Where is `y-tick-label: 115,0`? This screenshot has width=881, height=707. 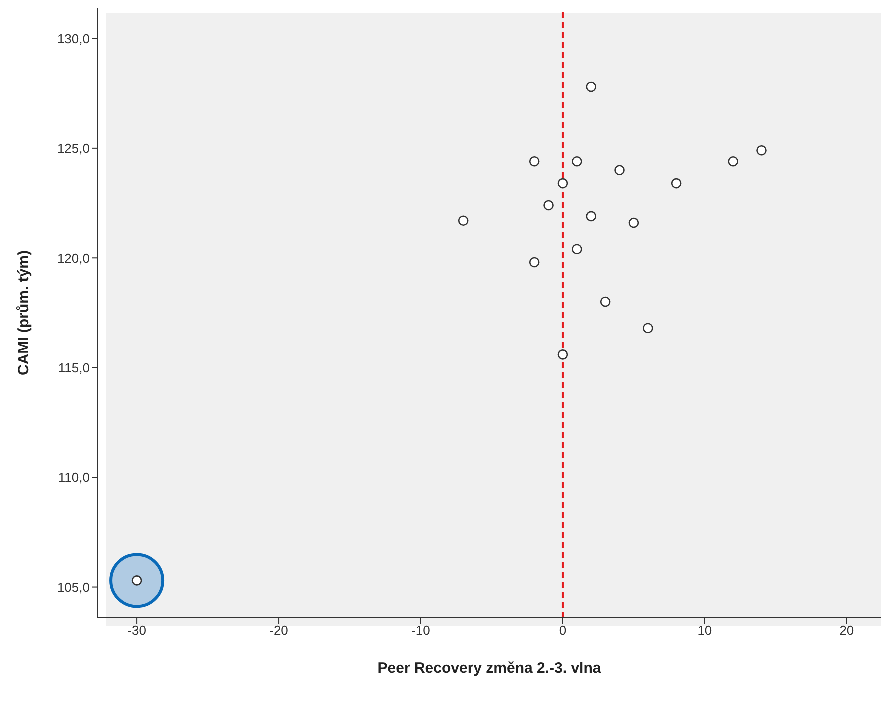 y-tick-label: 115,0 is located at coordinates (74, 368).